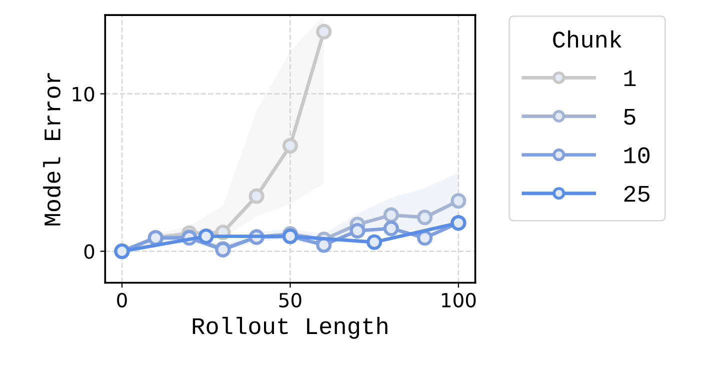  Describe the element at coordinates (637, 194) in the screenshot. I see `legend-label: 25` at that location.